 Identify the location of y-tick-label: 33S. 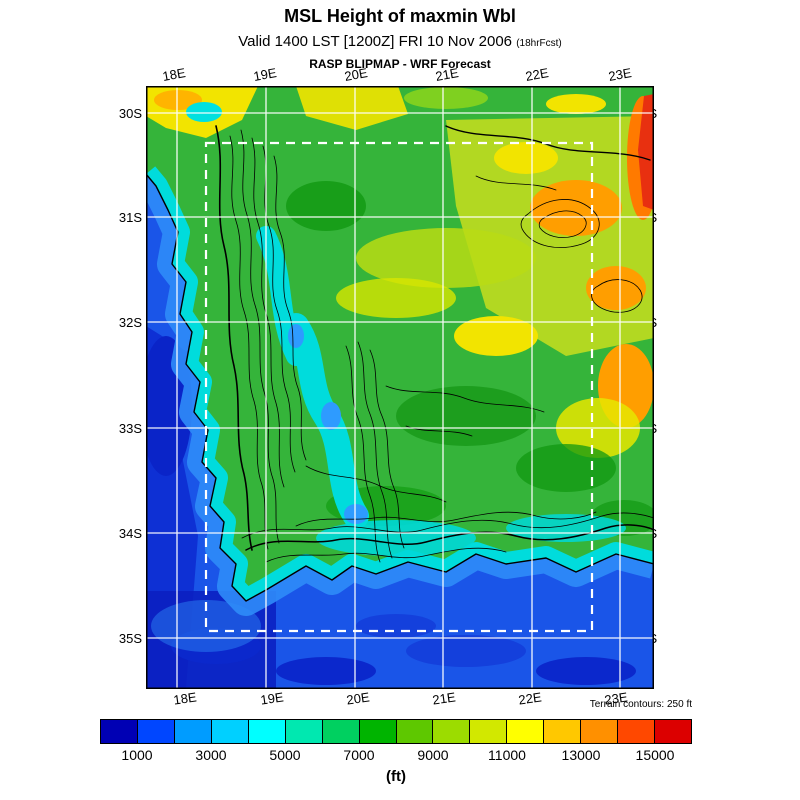
(130, 428).